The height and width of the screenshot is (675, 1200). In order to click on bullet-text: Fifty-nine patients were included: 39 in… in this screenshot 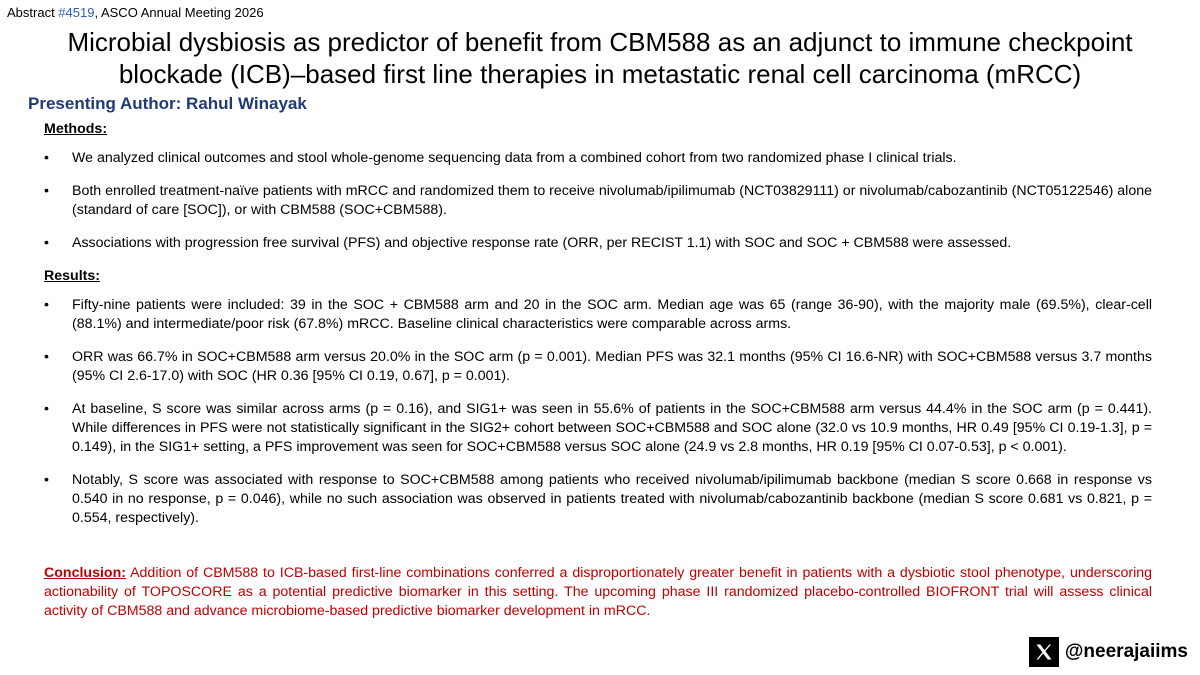, I will do `click(612, 314)`.